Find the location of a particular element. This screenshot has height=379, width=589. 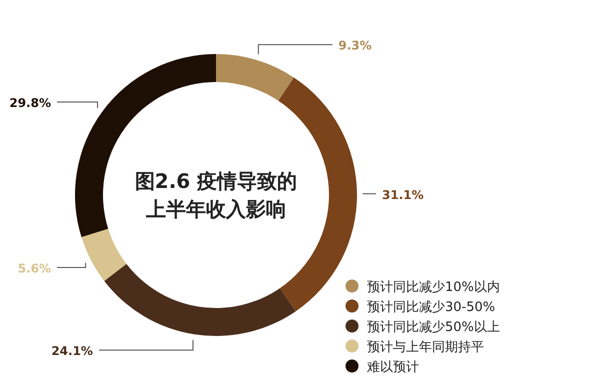

legend-label: 难以预计 is located at coordinates (392, 367).